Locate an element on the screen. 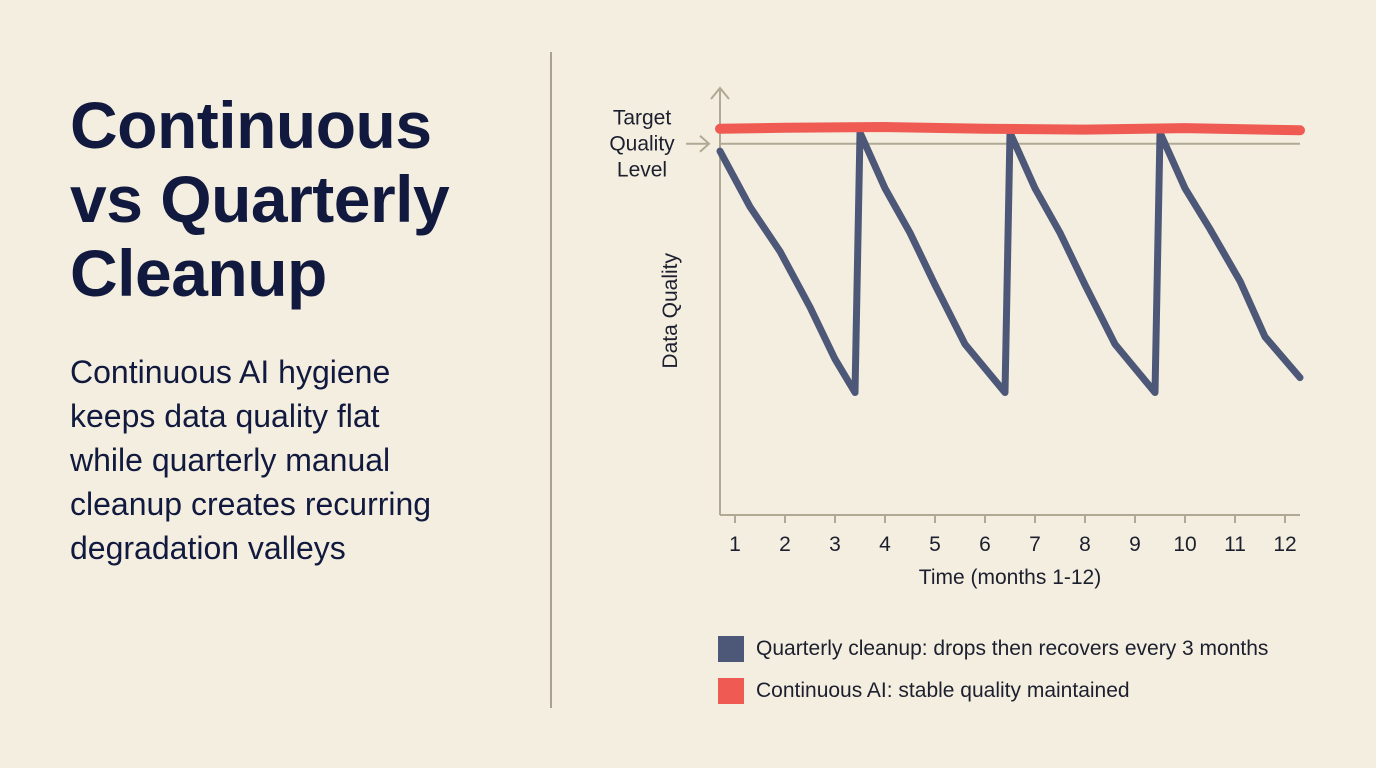  target-label-line: Target is located at coordinates (642, 118).